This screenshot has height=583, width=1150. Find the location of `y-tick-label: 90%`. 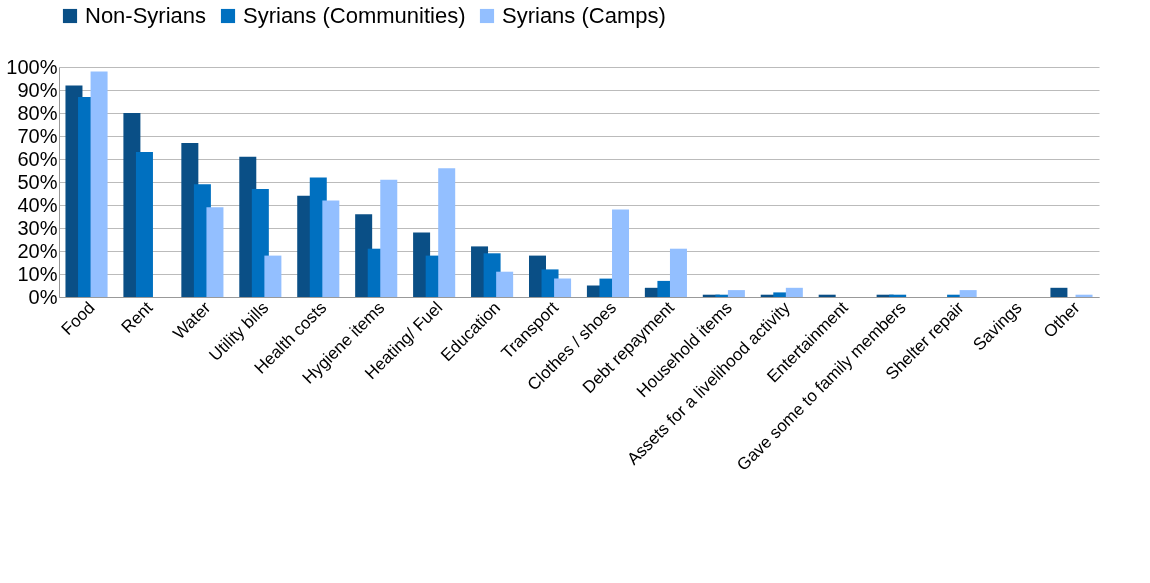

y-tick-label: 90% is located at coordinates (37, 89).